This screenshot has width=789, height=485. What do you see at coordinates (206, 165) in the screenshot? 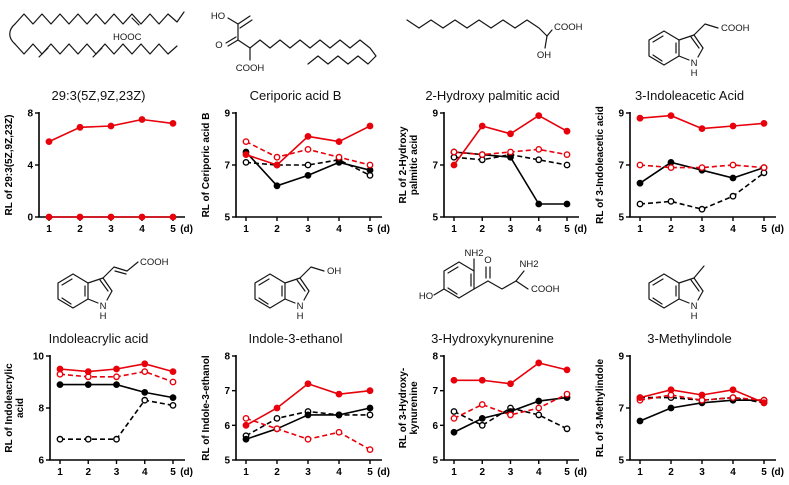
I see `y-axis-label: RL of Ceriporic acid B` at bounding box center [206, 165].